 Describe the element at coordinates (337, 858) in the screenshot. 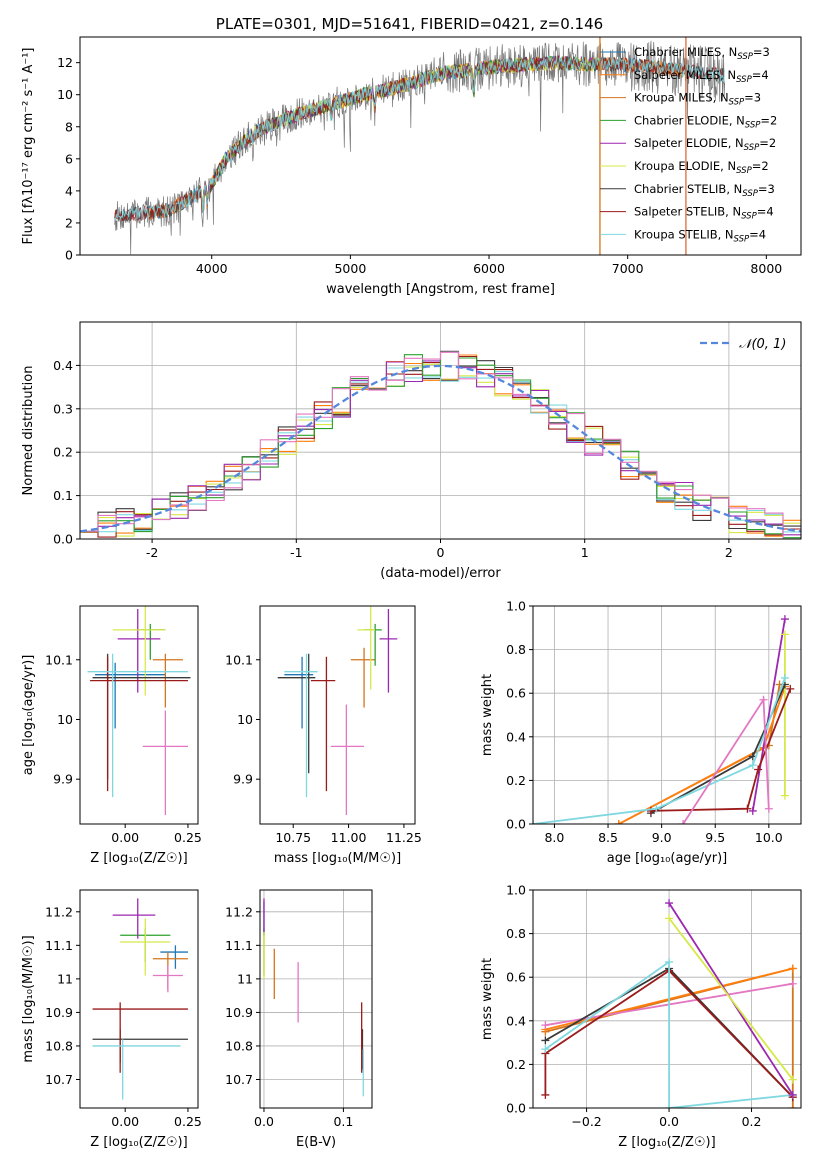

I see `x-axis-label: mass [log₁₀(M/M☉)]` at that location.